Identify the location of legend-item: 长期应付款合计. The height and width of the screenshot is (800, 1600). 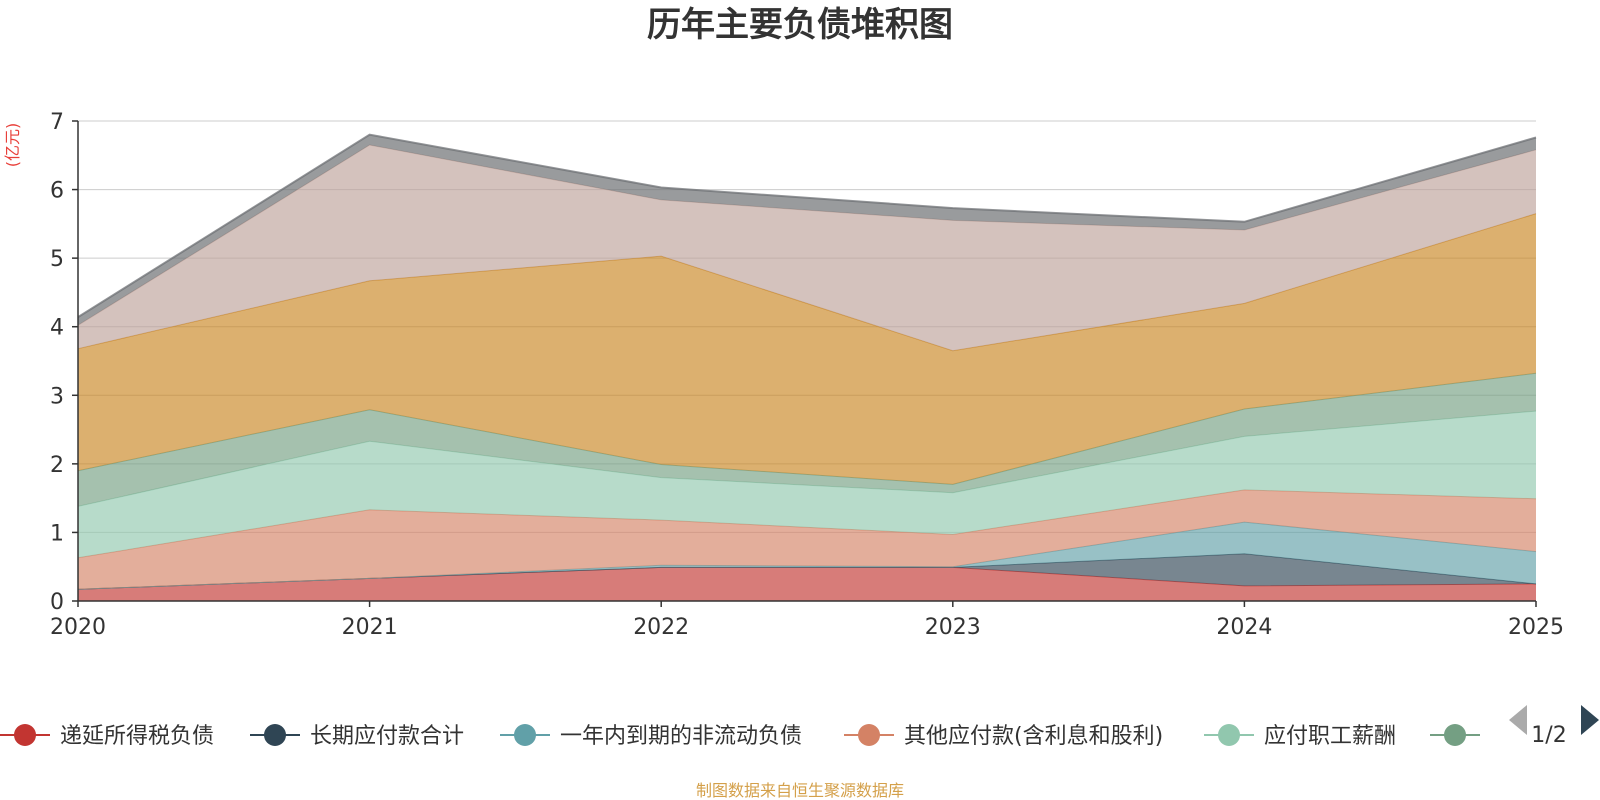
(357, 736).